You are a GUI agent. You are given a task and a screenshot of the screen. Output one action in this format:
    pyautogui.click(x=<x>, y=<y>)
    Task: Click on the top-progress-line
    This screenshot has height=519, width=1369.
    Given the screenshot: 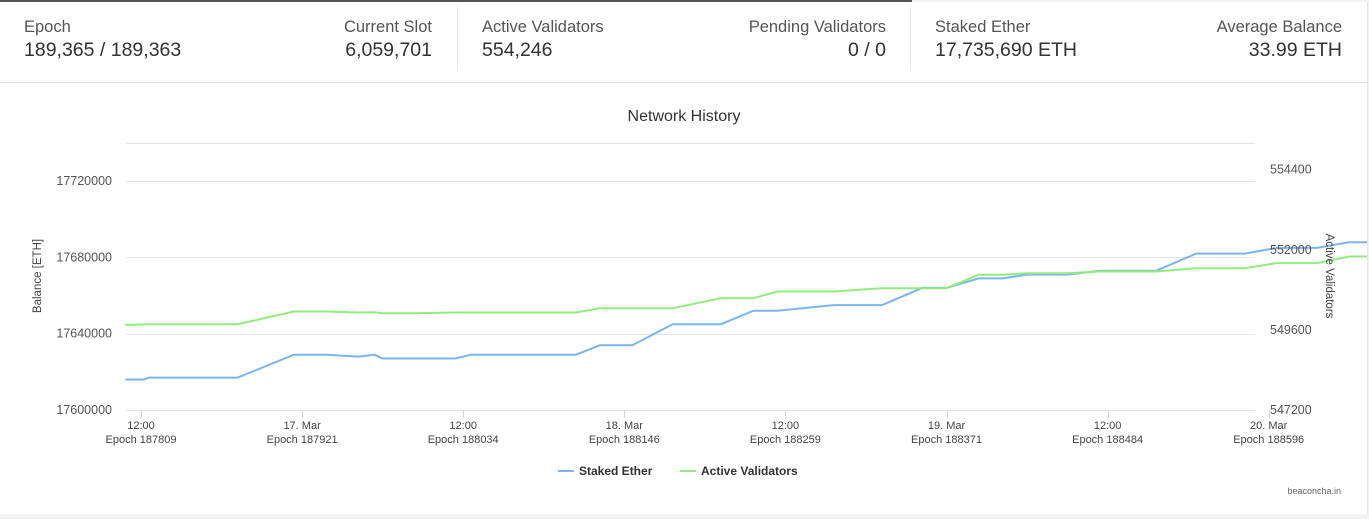 What is the action you would take?
    pyautogui.click(x=684, y=1)
    